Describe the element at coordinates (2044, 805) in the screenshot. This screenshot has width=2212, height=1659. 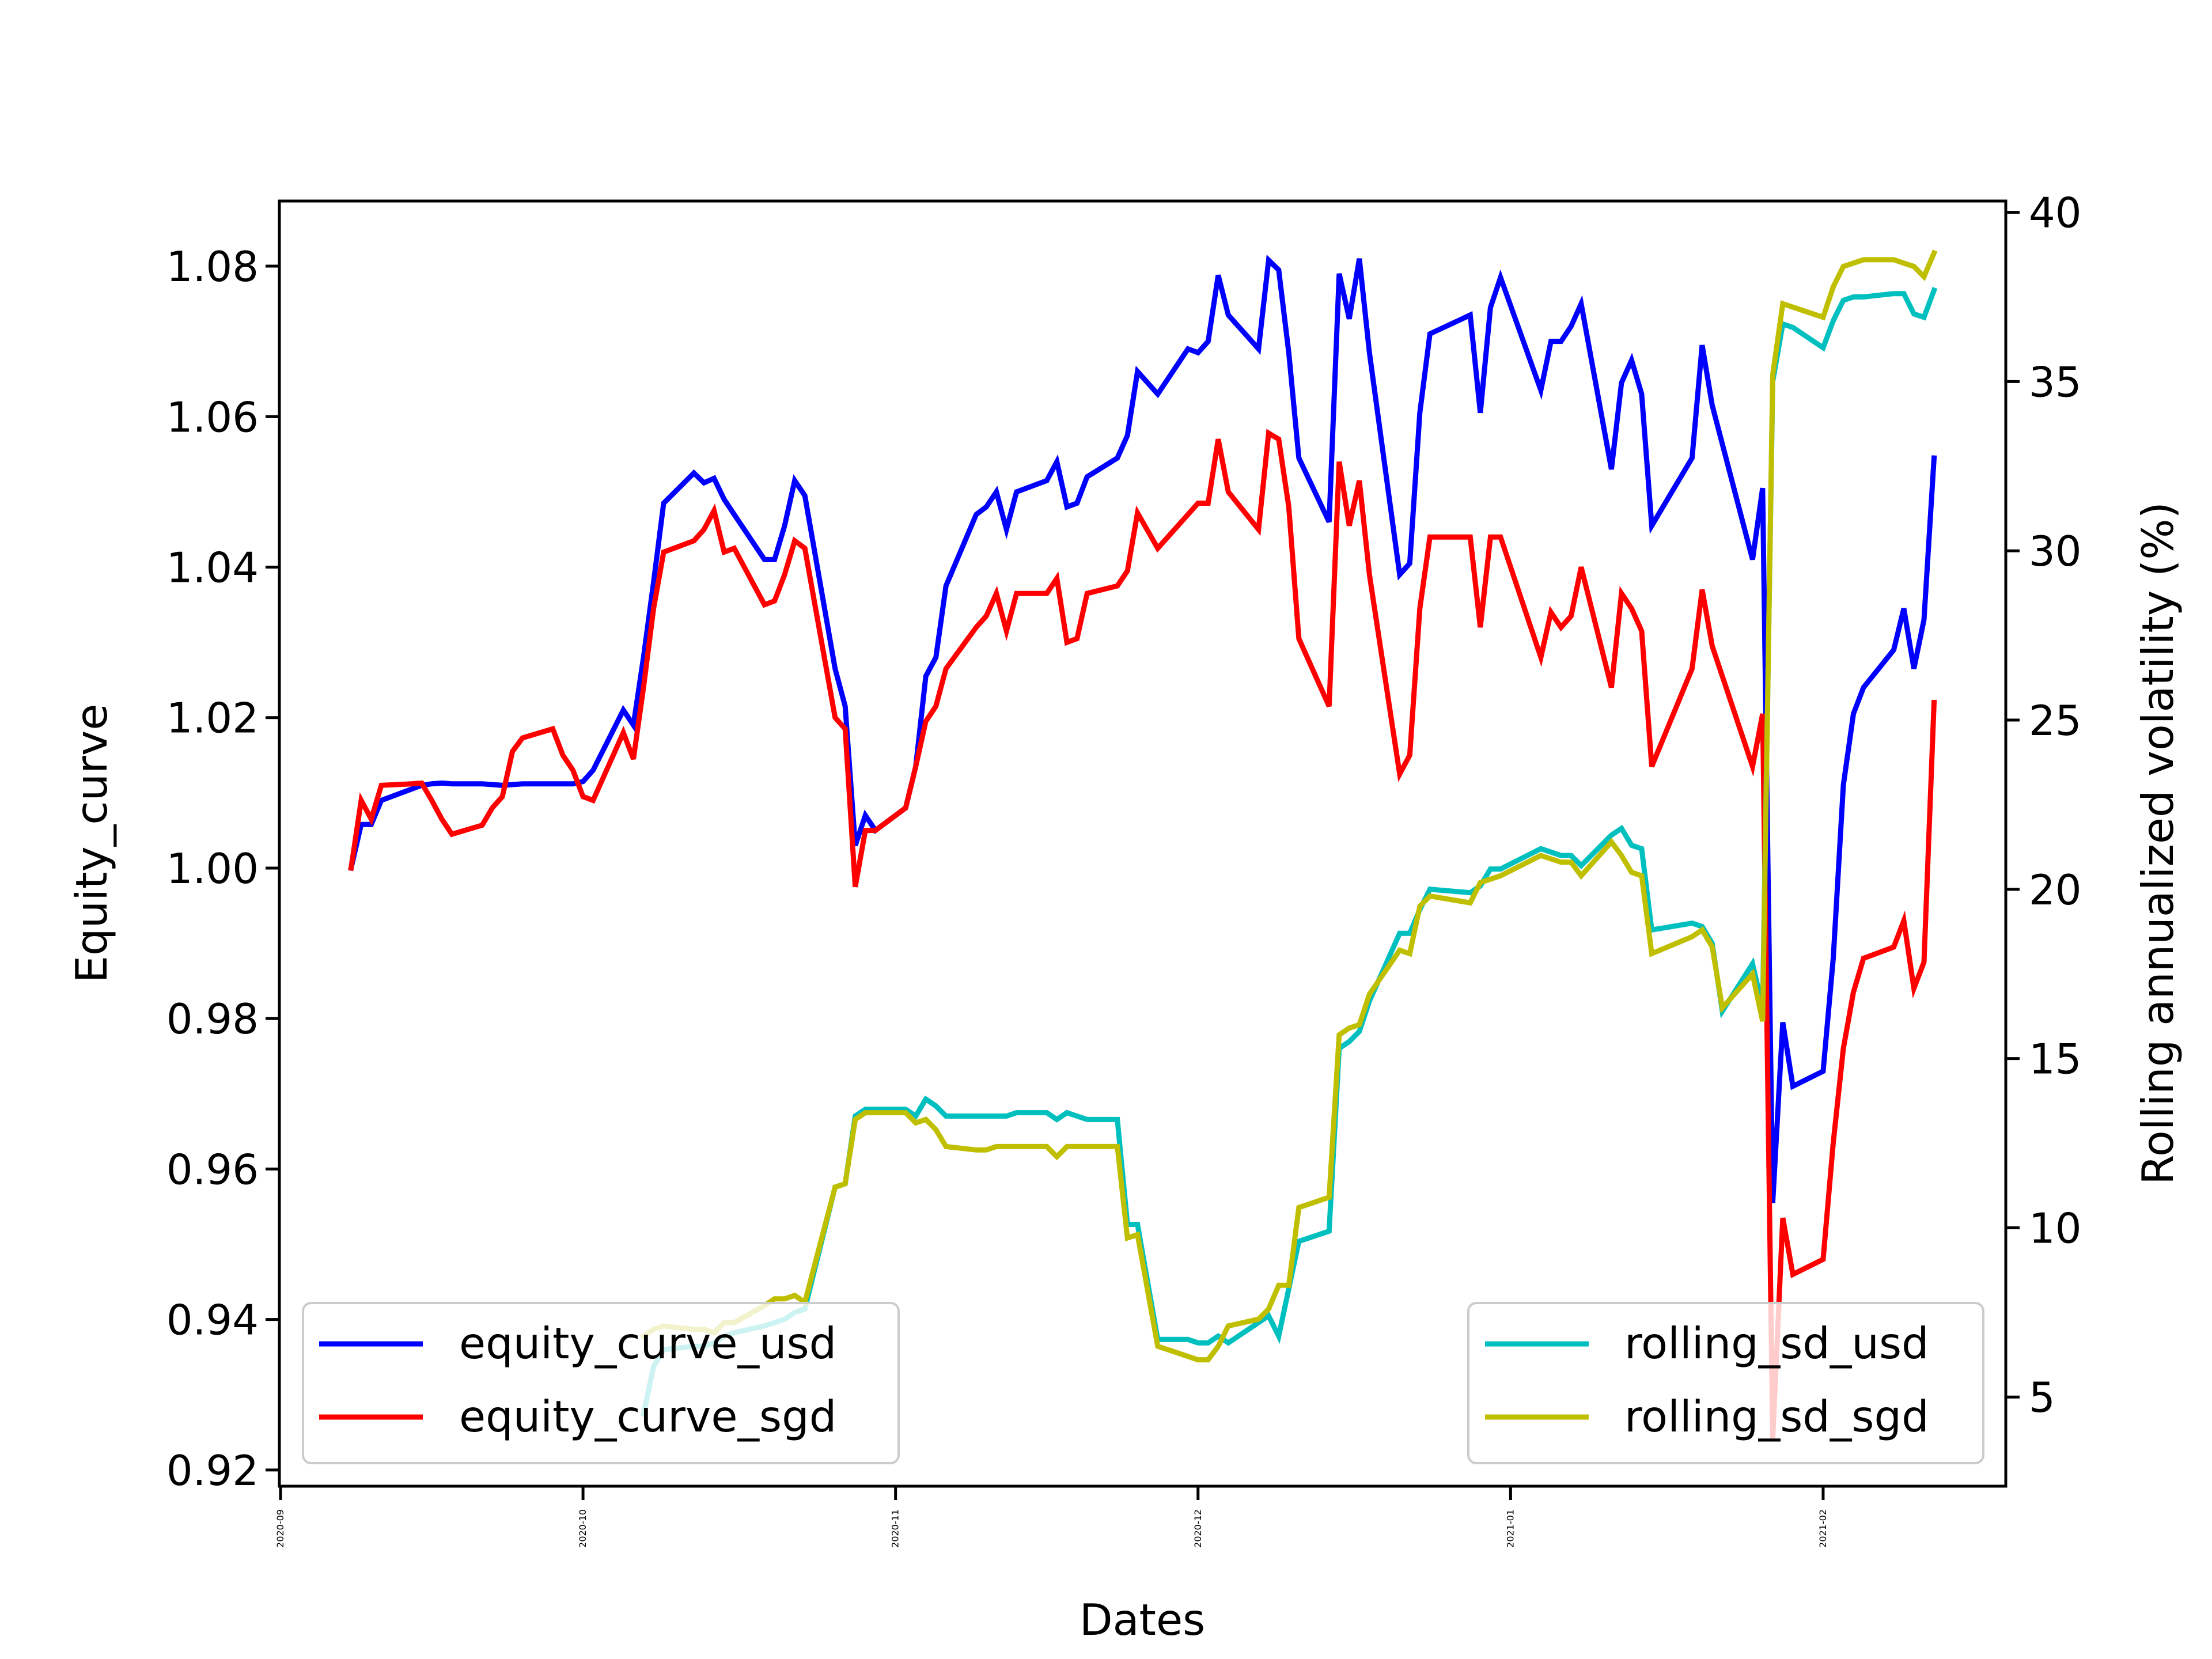
I see `y-axis-right: 5 10 15 20 25 30 35 40` at that location.